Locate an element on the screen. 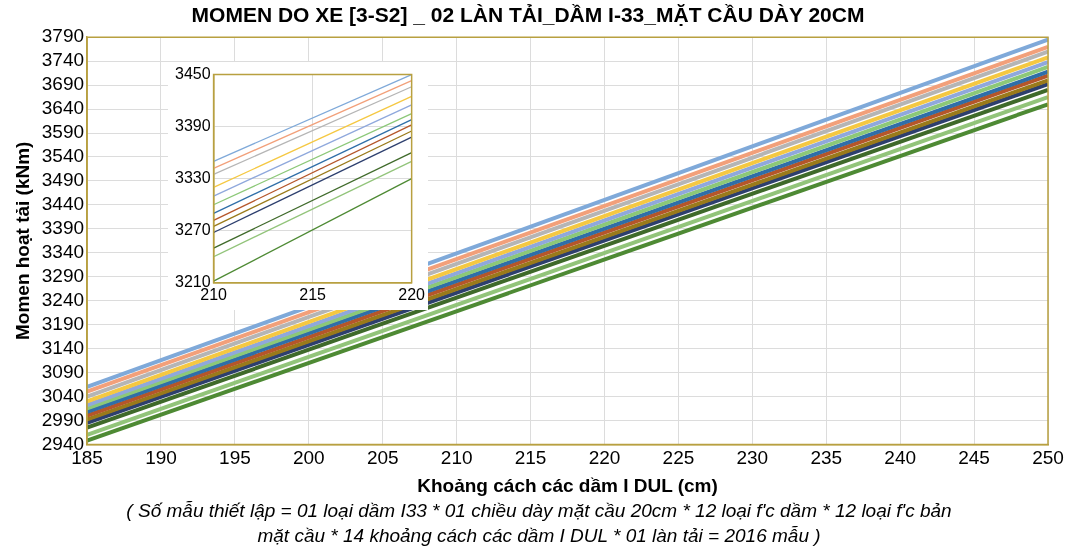  y-tick-label: 2990 is located at coordinates (63, 419).